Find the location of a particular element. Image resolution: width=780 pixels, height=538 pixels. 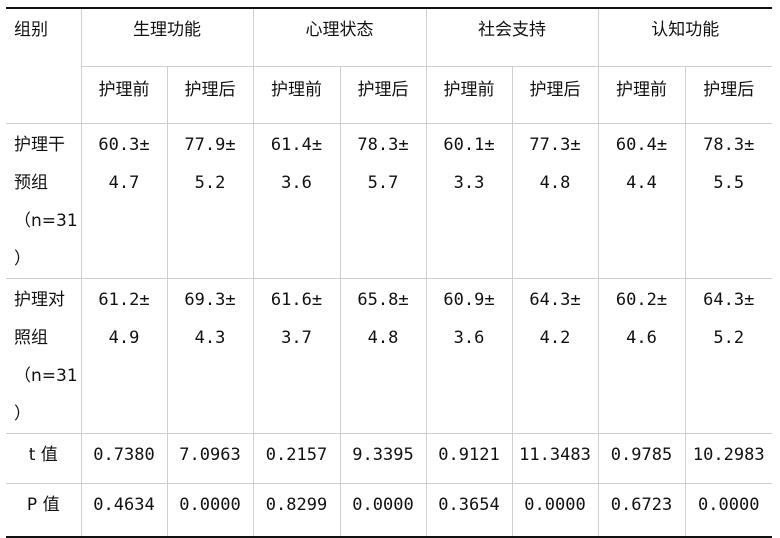

table-cell: 60.4± 4.4 is located at coordinates (641, 201).